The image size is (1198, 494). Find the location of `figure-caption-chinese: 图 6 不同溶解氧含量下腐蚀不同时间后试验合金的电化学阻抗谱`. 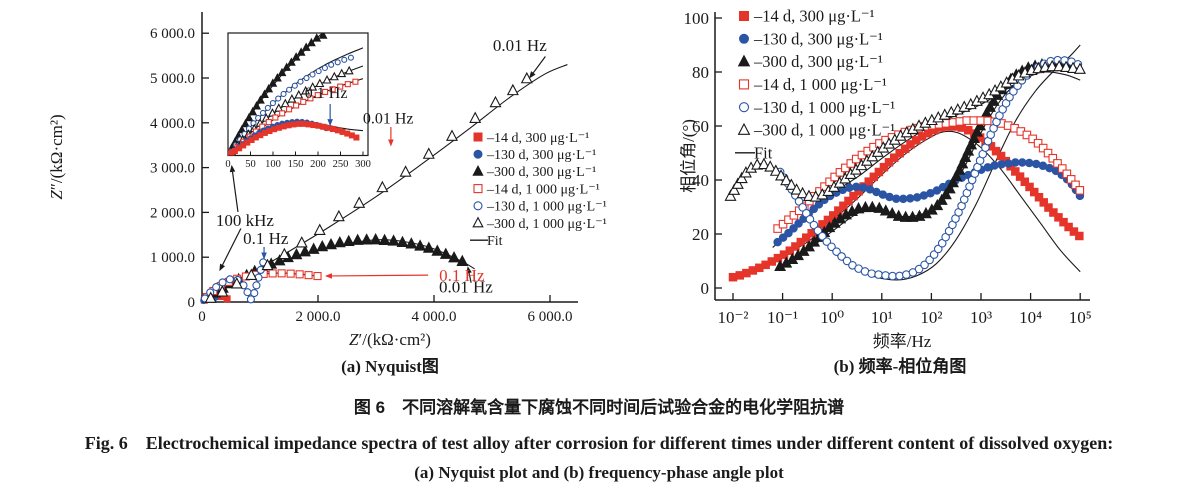

figure-caption-chinese: 图 6 不同溶解氧含量下腐蚀不同时间后试验合金的电化学阻抗谱 is located at coordinates (599, 407).